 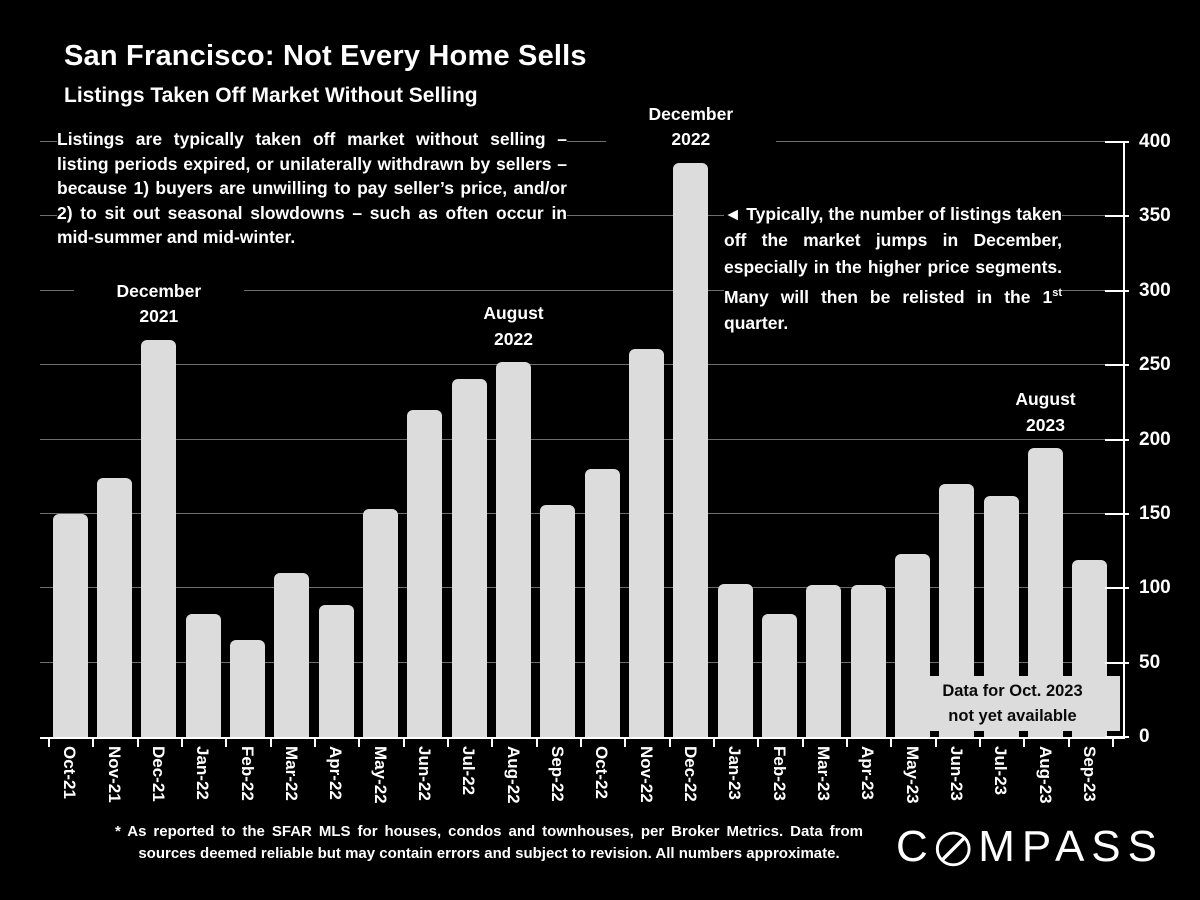 I want to click on x-axis-label-May-23: May-23, so click(x=912, y=775).